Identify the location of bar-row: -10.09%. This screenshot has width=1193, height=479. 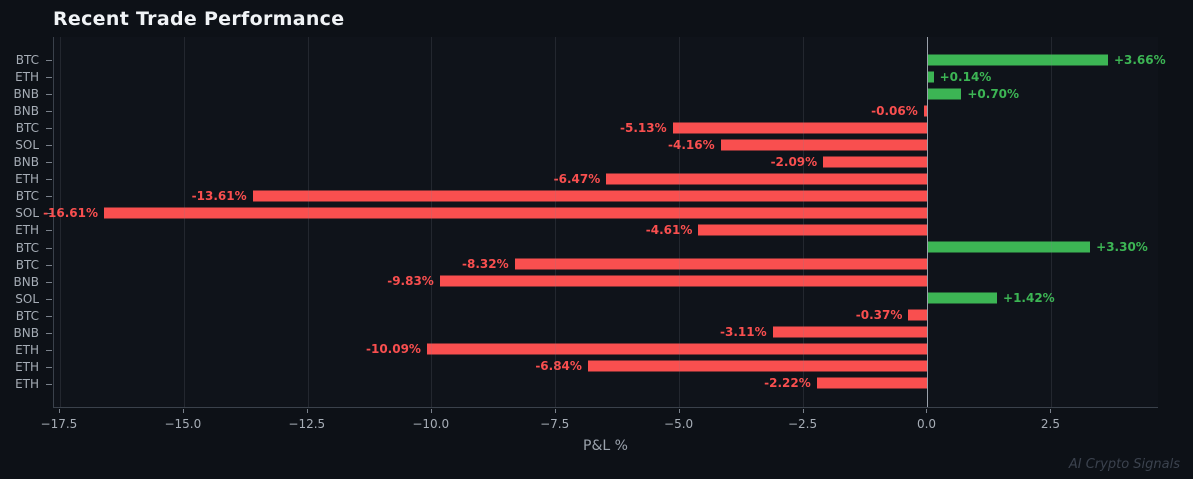
(606, 349).